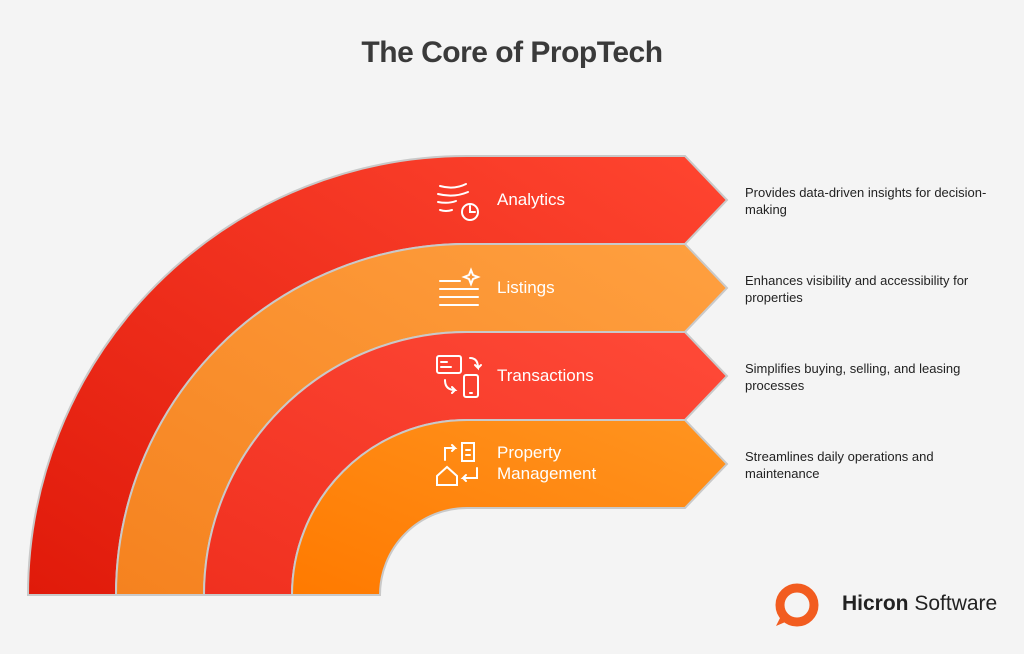 The image size is (1024, 654). Describe the element at coordinates (457, 464) in the screenshot. I see `property-icon` at that location.